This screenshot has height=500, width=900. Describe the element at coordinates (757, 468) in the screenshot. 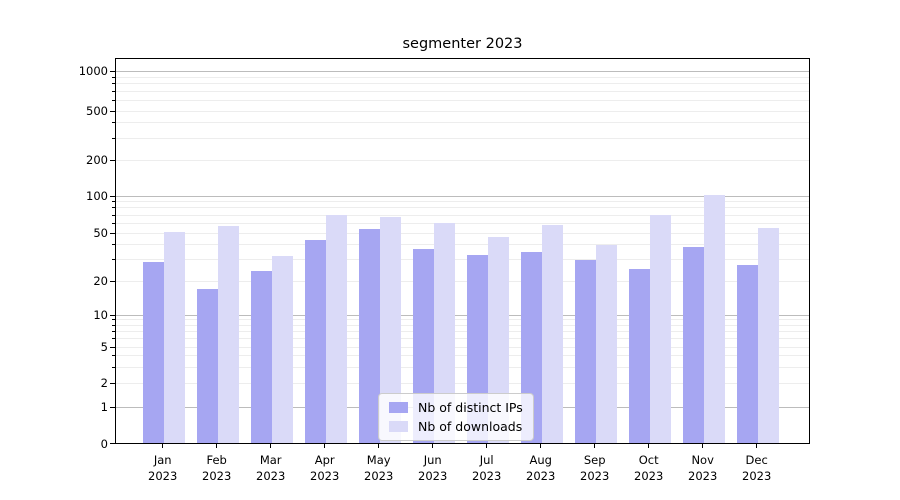

I see `x-tick-label: Dec 2023` at that location.